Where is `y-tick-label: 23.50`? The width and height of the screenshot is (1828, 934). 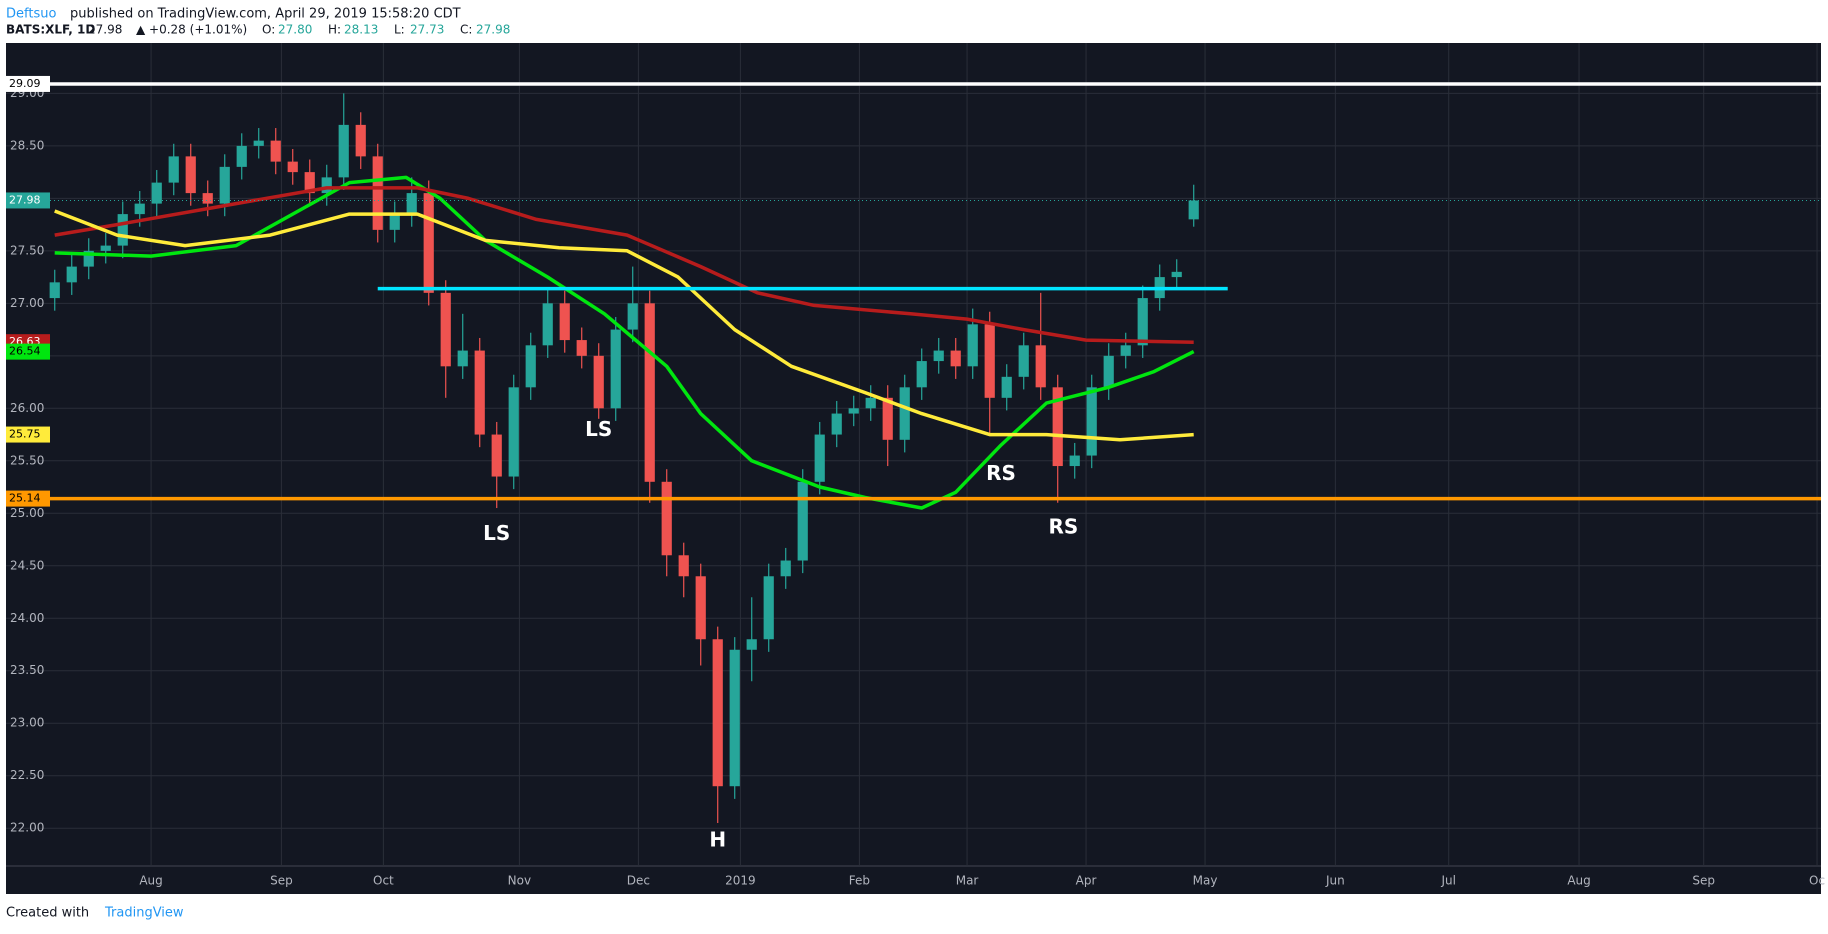 y-tick-label: 23.50 is located at coordinates (27, 670).